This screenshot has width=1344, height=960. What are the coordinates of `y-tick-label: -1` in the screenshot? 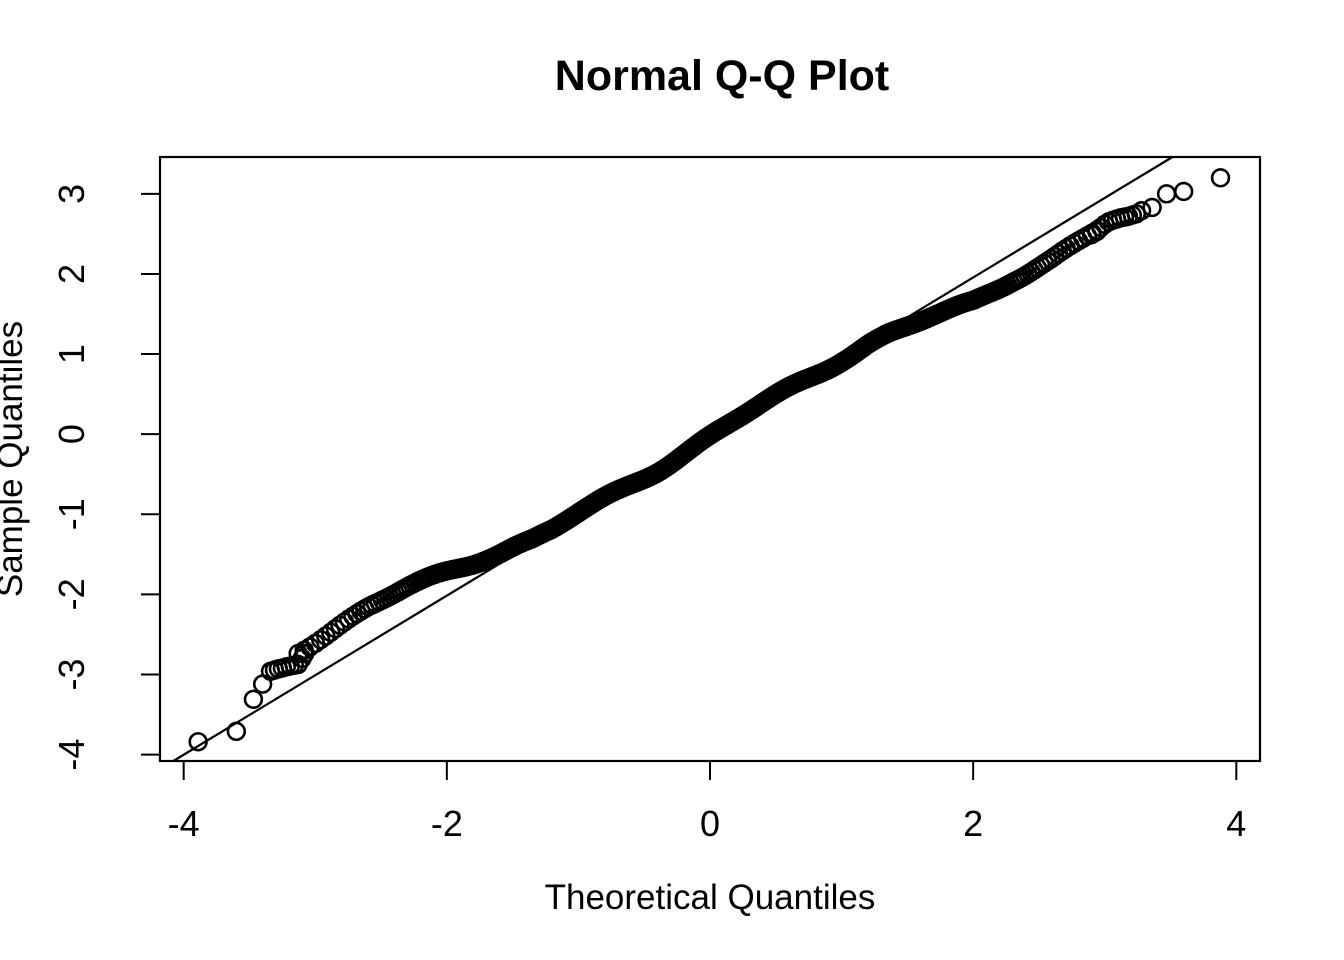 It's located at (71, 514).